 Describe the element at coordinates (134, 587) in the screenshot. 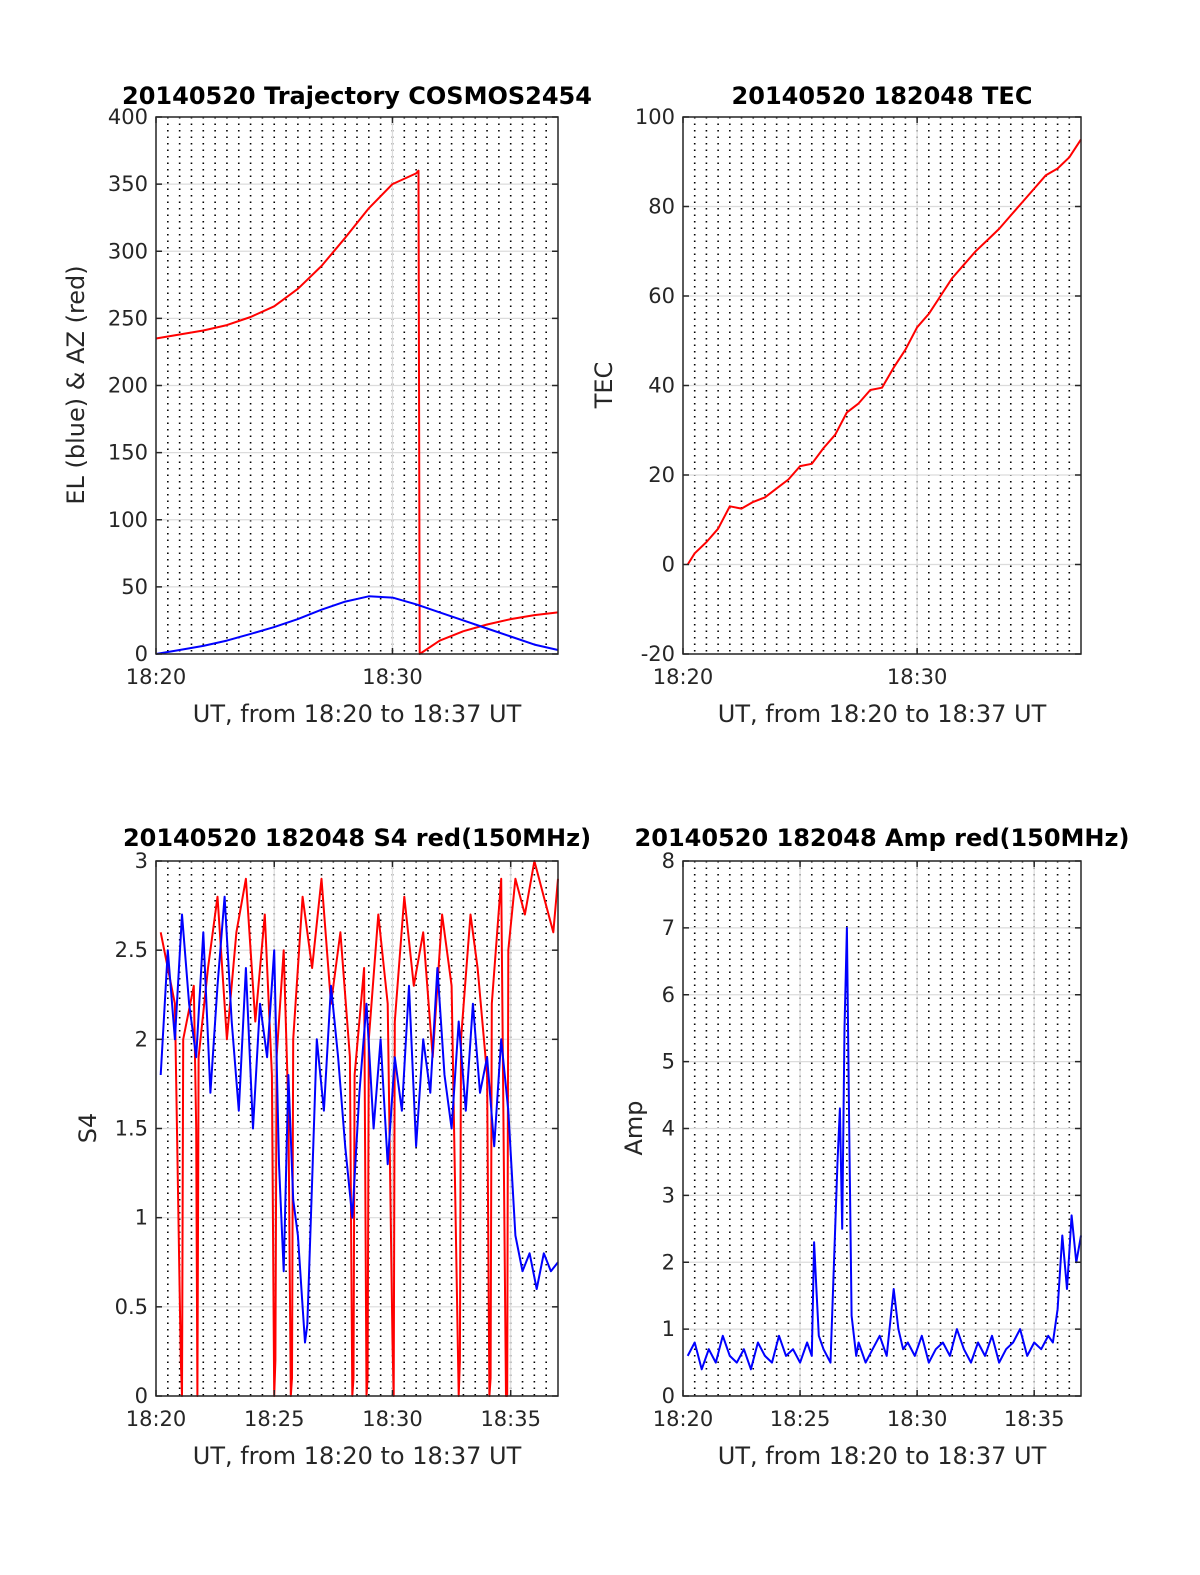

I see `y-tick-label: 50` at that location.